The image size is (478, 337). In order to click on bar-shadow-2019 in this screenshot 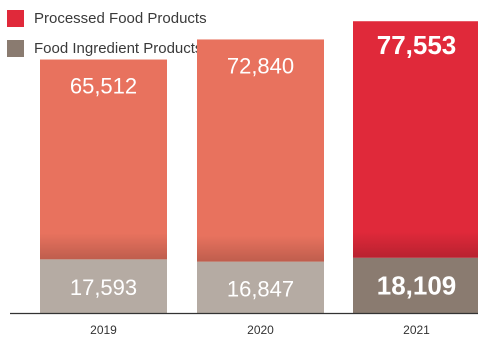, I will do `click(103, 246)`.